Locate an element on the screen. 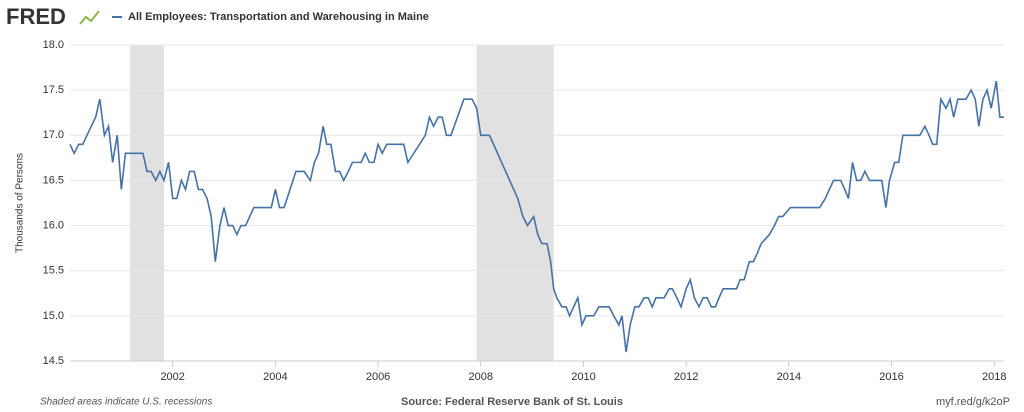 Image resolution: width=1024 pixels, height=412 pixels. y-tick-label: 17.5 is located at coordinates (53, 90).